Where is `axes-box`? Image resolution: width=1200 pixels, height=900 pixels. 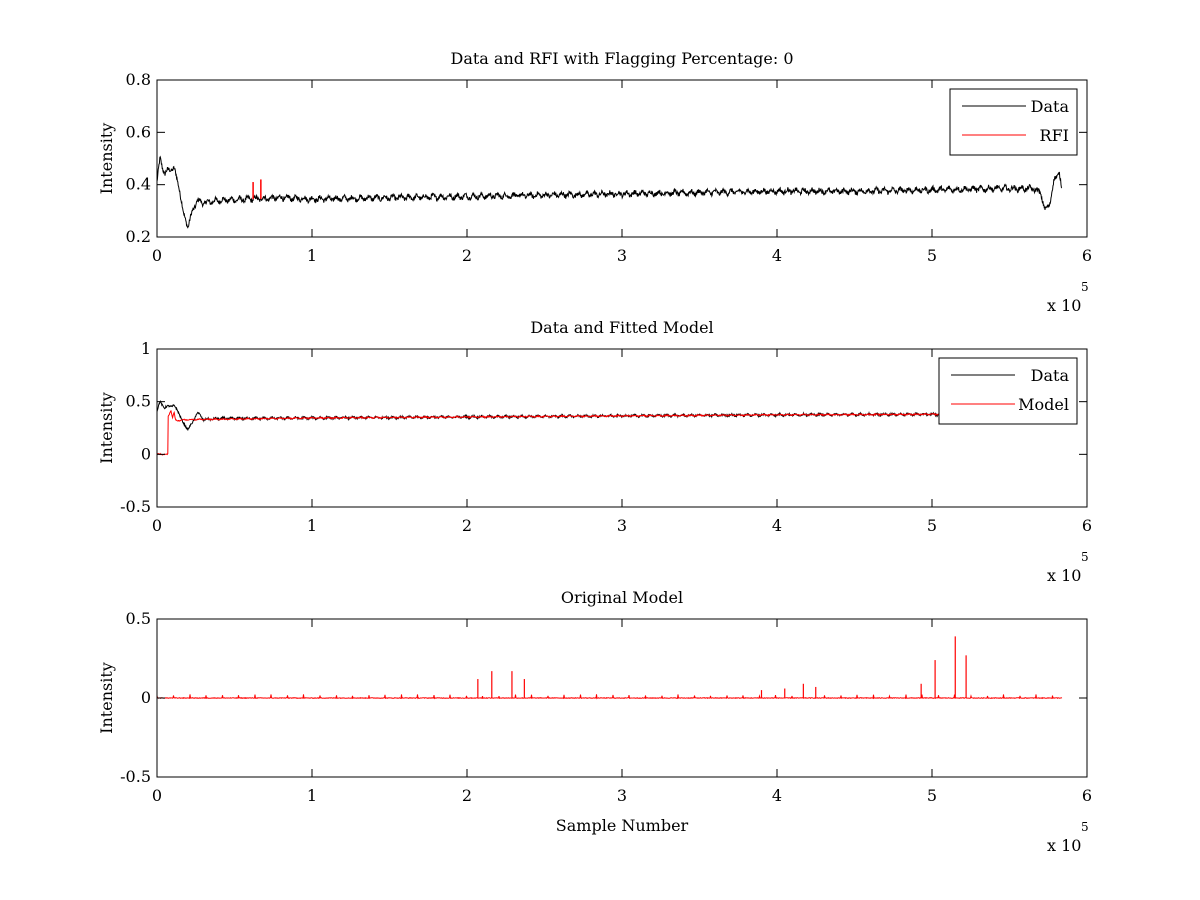
axes-box is located at coordinates (622, 158).